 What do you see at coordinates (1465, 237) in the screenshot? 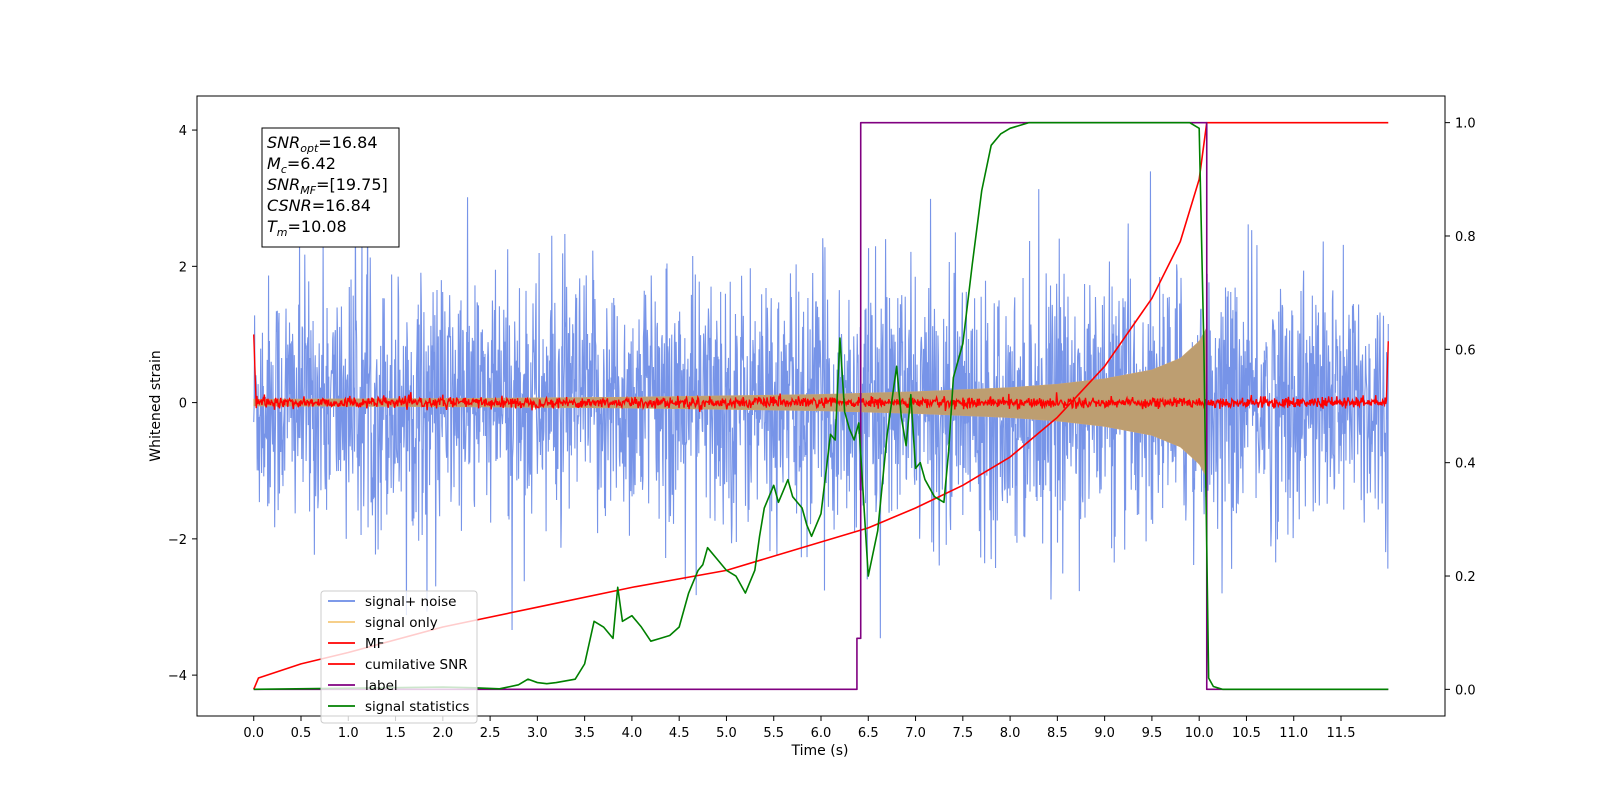
I see `y2-tick-label: 0.8` at bounding box center [1465, 237].